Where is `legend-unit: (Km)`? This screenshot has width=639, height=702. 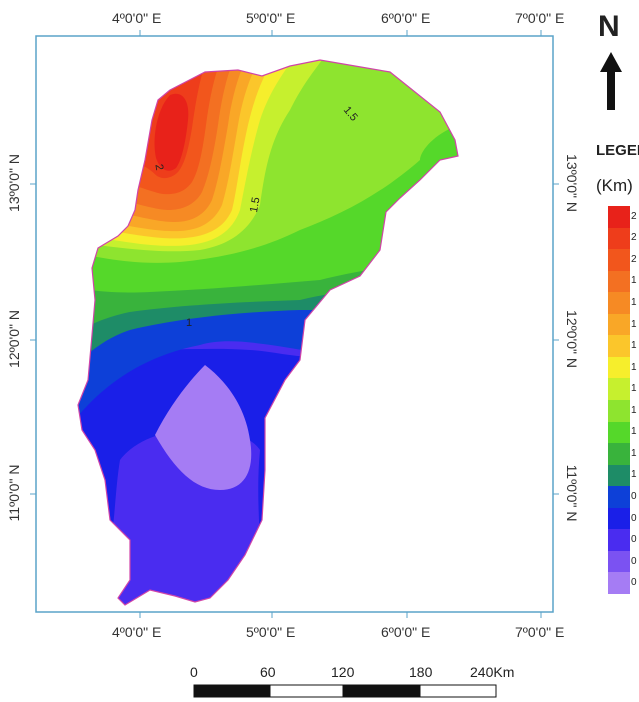
legend-unit: (Km) is located at coordinates (614, 185).